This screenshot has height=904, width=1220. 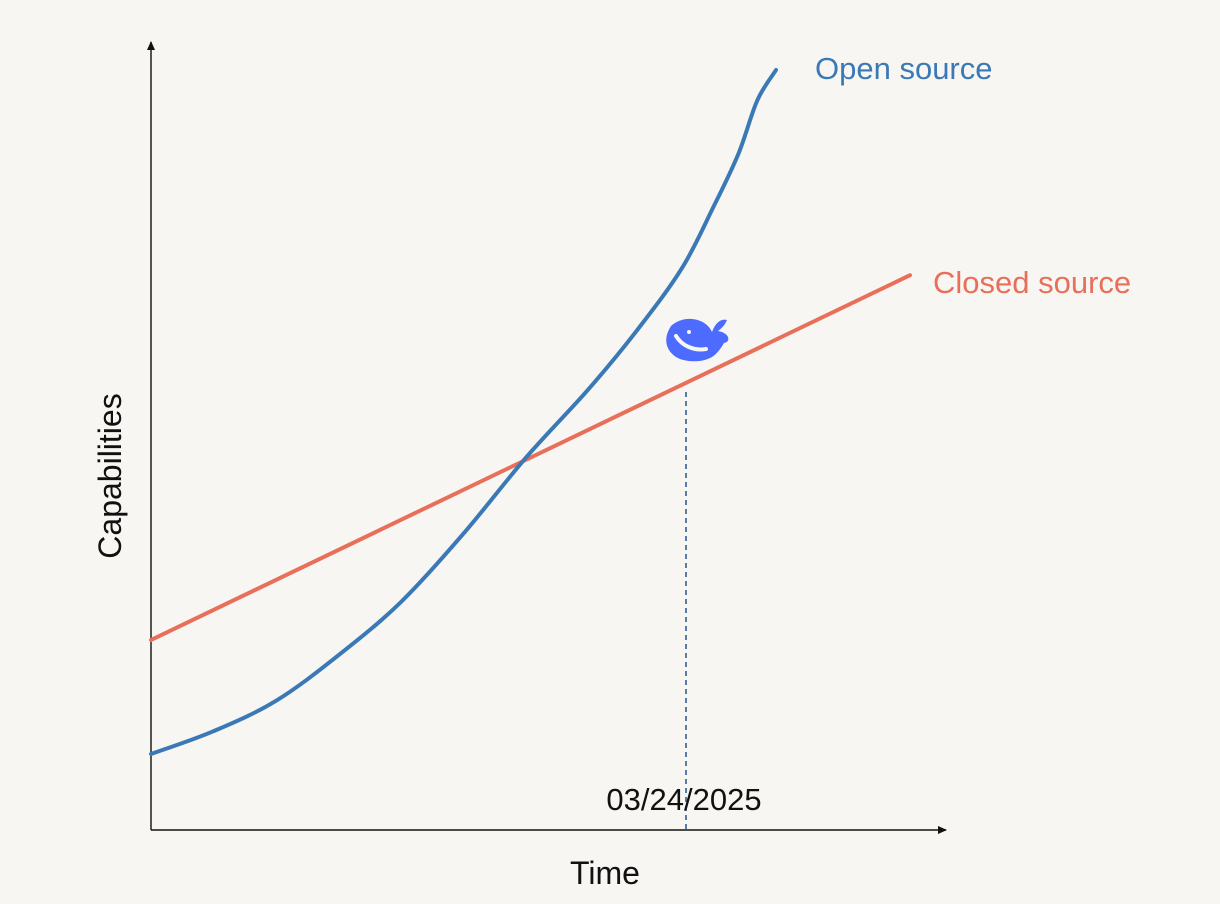 I want to click on legend-label-open-source: Open source, so click(x=904, y=68).